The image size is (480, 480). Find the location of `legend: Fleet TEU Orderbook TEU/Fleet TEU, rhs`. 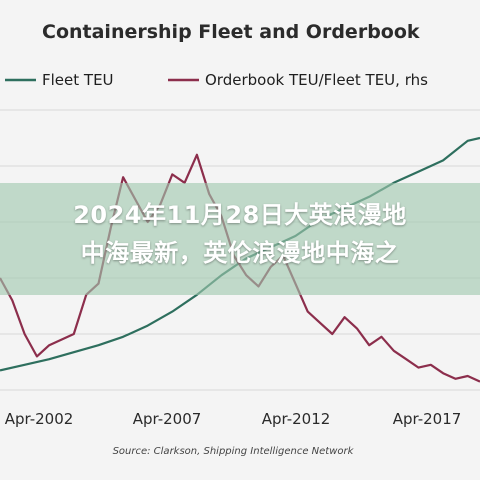

legend: Fleet TEU Orderbook TEU/Fleet TEU, rhs is located at coordinates (216, 80).